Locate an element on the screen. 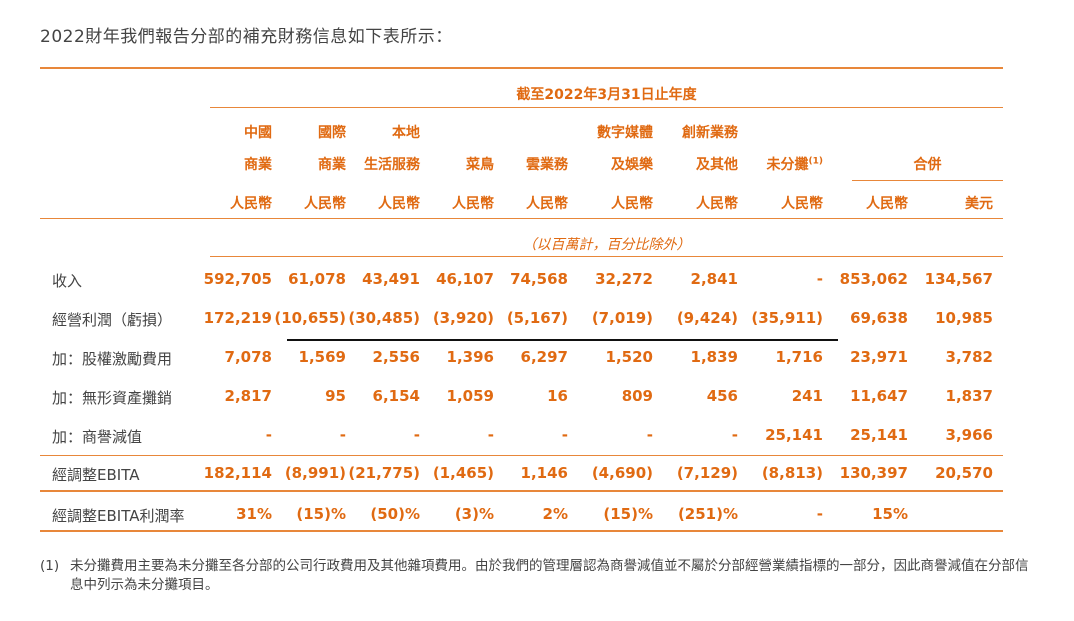 This screenshot has width=1074, height=621. column-header-line2: 雲業務 is located at coordinates (523, 164).